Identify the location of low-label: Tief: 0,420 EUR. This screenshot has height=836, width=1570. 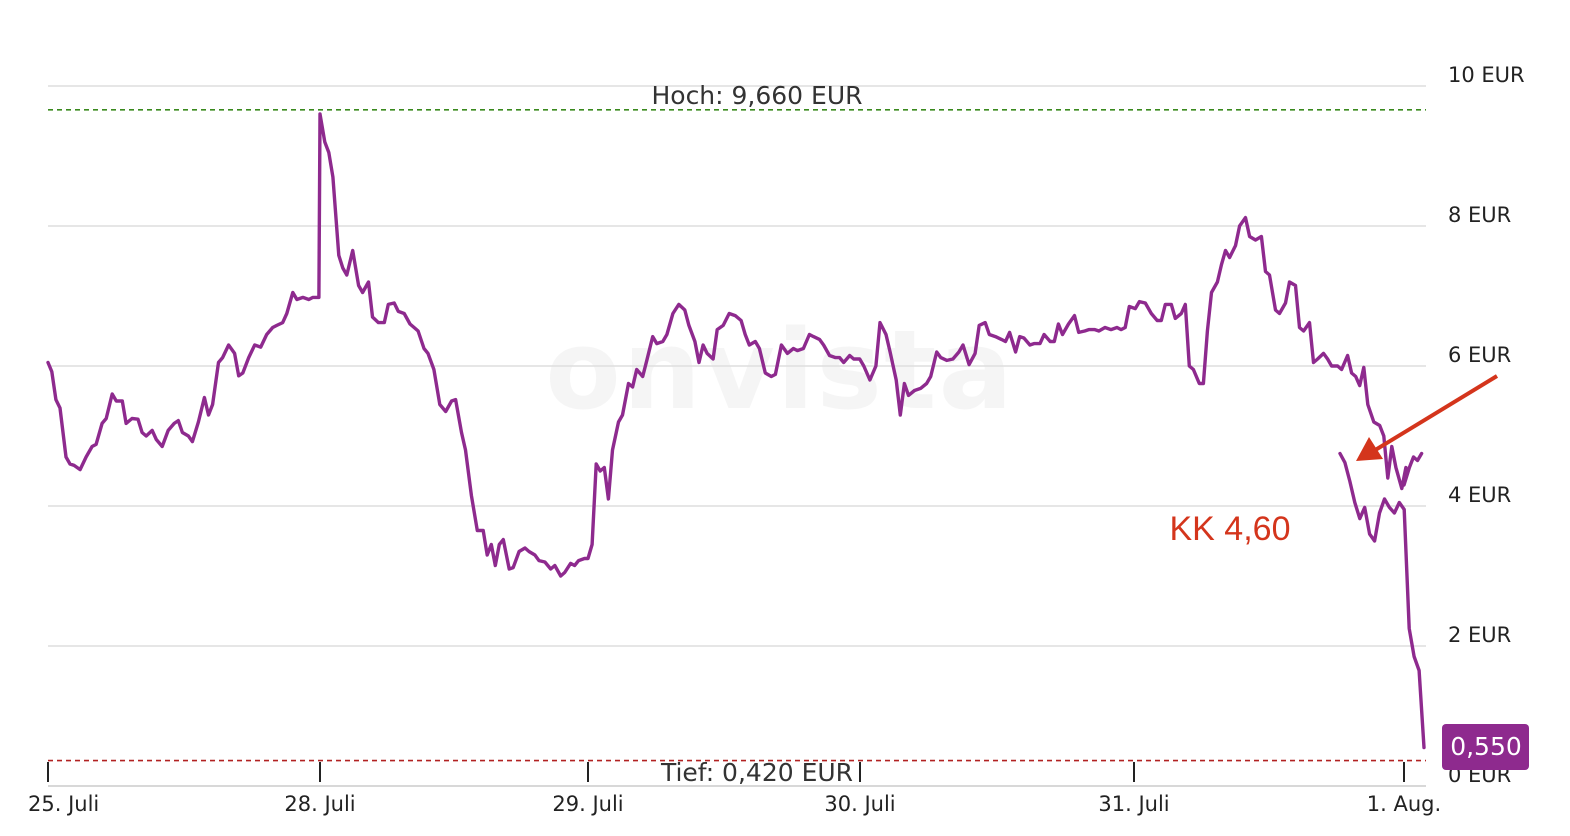
(756, 772).